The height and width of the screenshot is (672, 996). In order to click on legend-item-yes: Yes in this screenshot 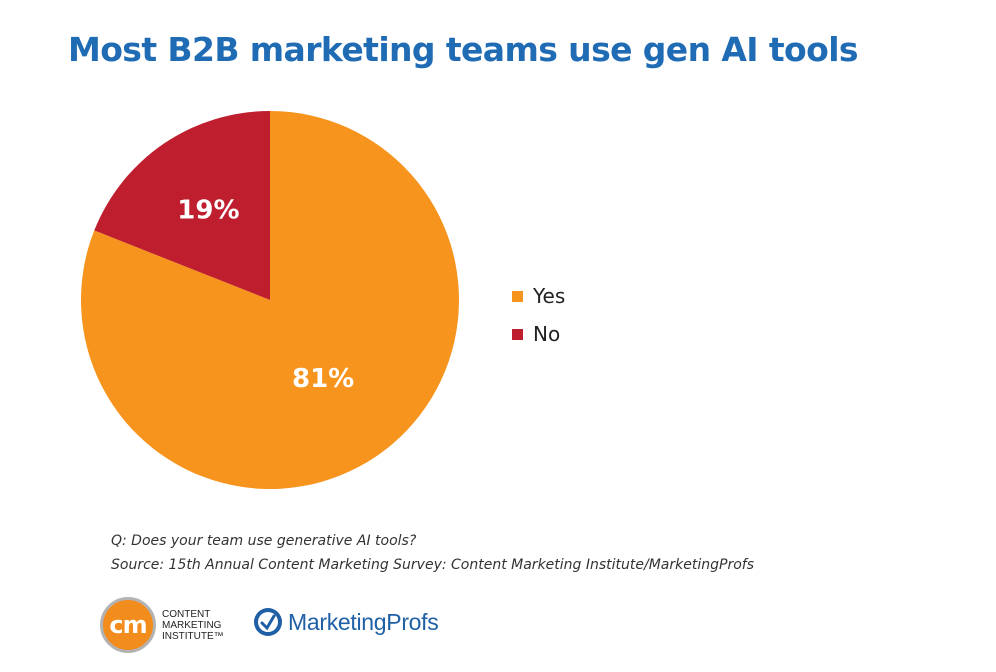, I will do `click(538, 296)`.